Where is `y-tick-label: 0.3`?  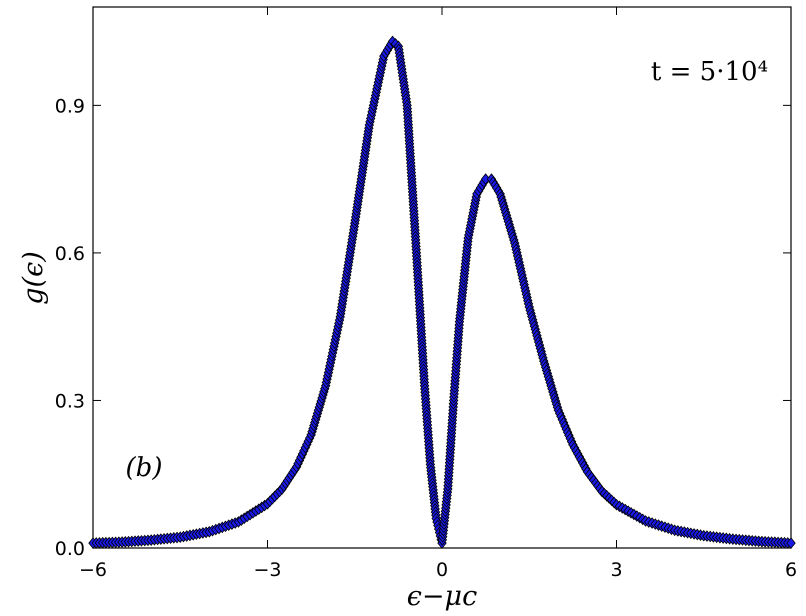
y-tick-label: 0.3 is located at coordinates (70, 401).